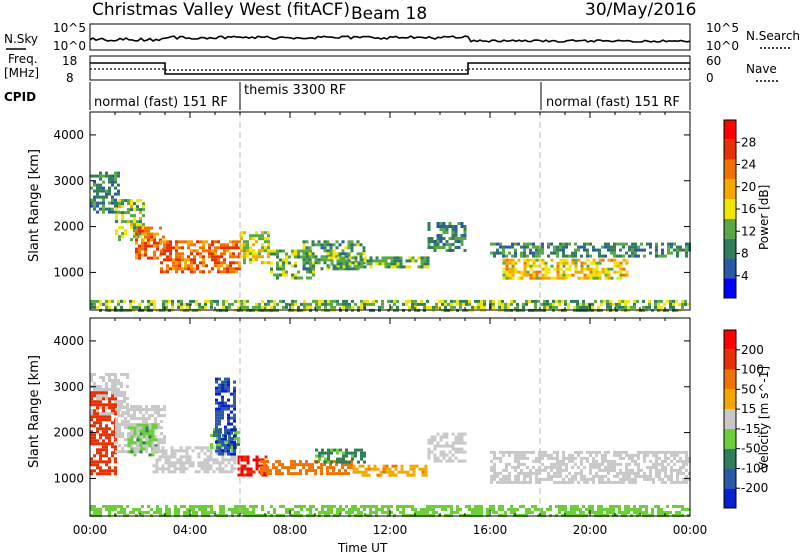  What do you see at coordinates (190, 530) in the screenshot?
I see `x-tick-label: 04:00` at bounding box center [190, 530].